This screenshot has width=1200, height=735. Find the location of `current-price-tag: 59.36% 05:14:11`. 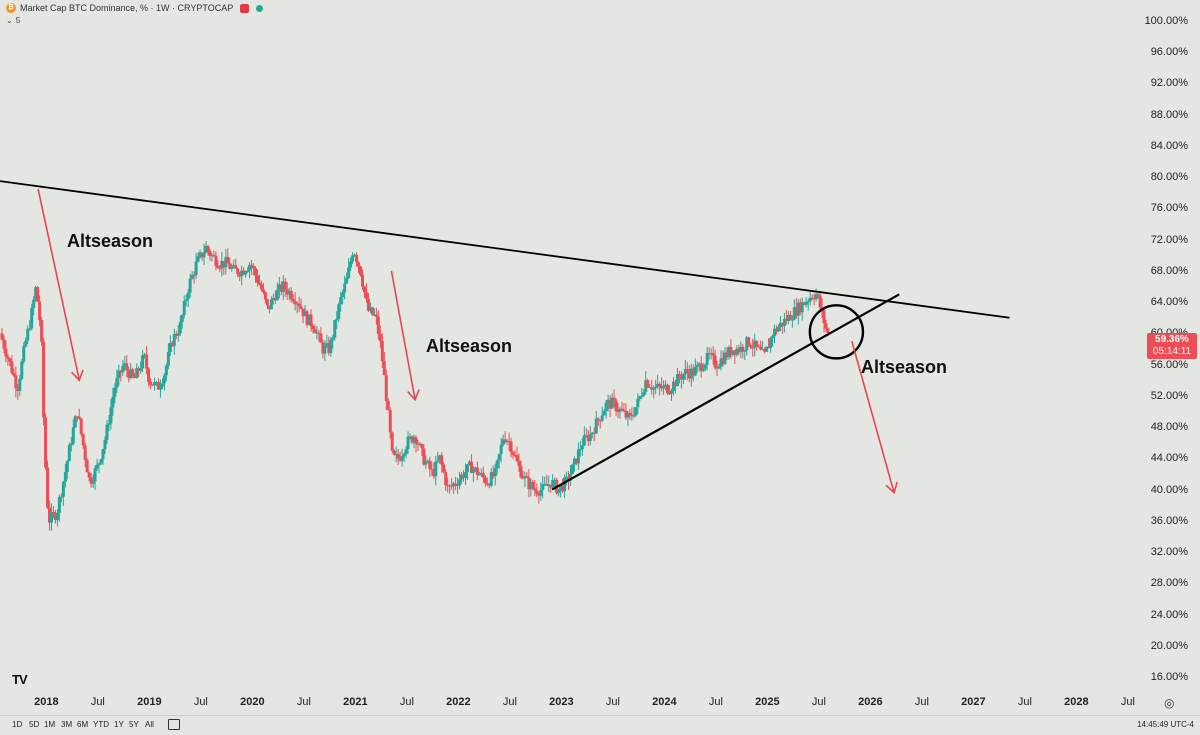

current-price-tag: 59.36% 05:14:11 is located at coordinates (1172, 346).